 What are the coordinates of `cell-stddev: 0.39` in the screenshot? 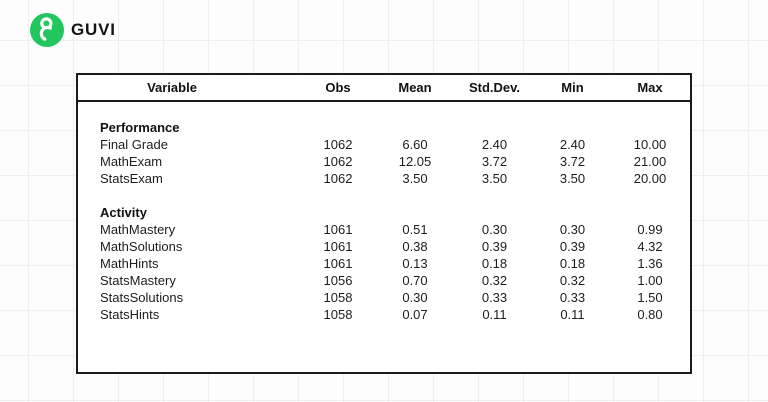 It's located at (494, 246).